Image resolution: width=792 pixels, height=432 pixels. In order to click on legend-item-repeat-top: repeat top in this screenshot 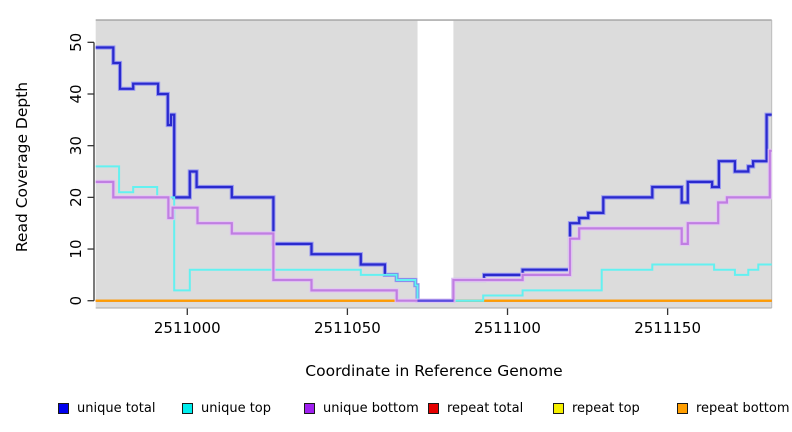, I will do `click(596, 408)`.